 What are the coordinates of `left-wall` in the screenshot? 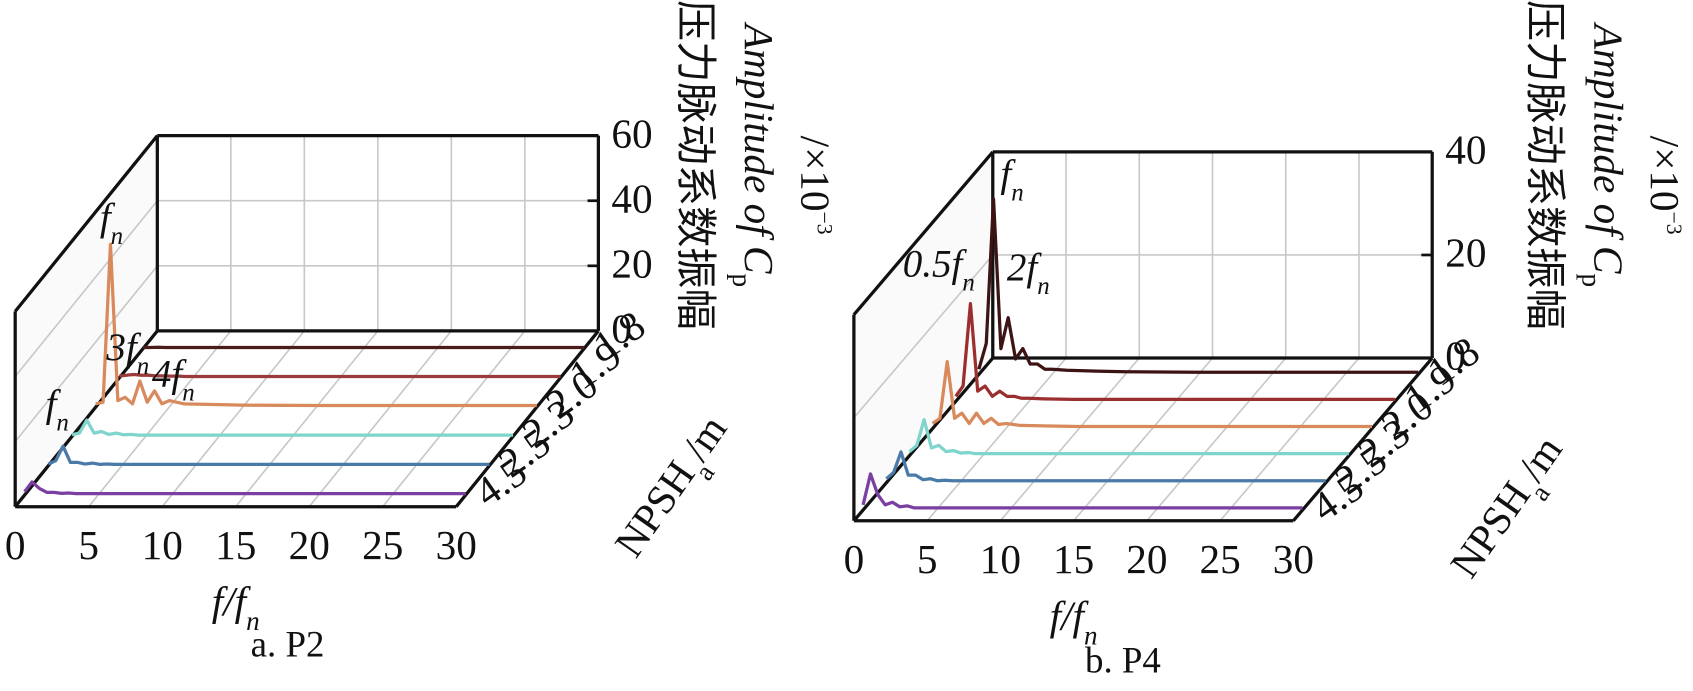 It's located at (86, 321).